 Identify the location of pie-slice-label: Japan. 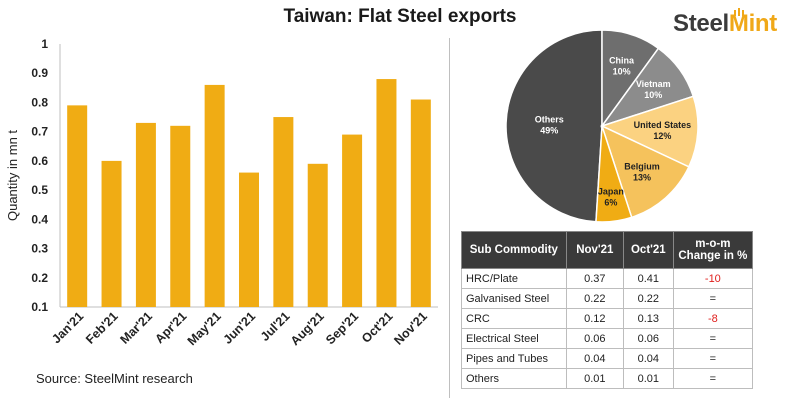
(611, 191).